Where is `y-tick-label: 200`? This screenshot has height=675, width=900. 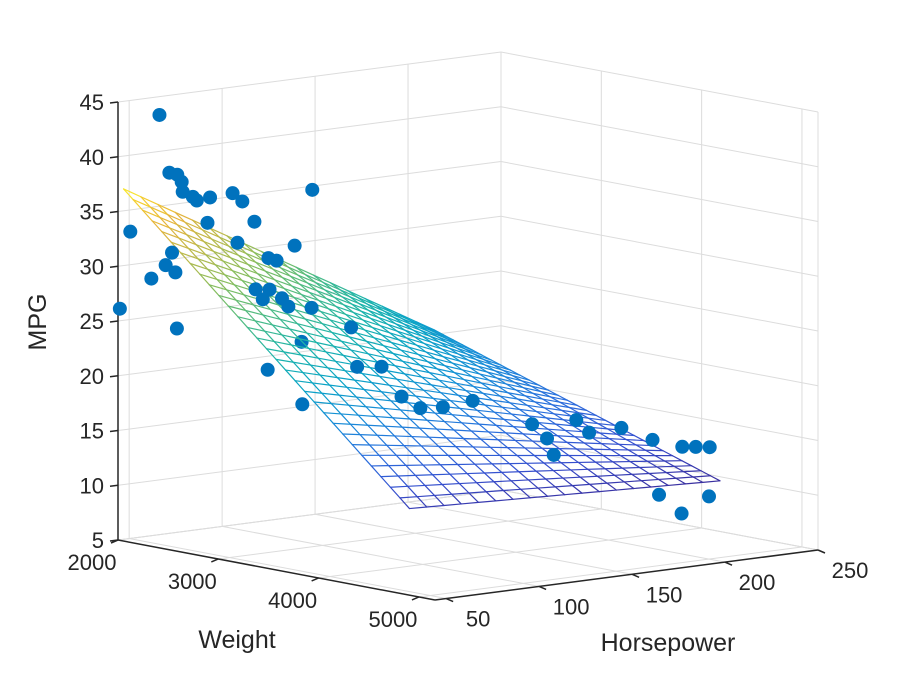 y-tick-label: 200 is located at coordinates (757, 582).